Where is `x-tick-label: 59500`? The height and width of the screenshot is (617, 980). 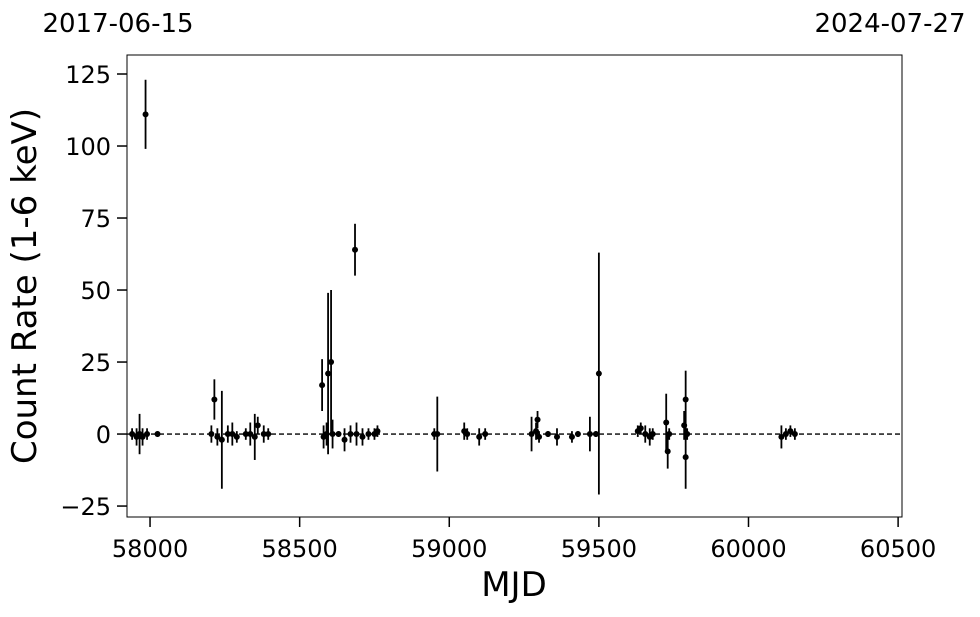
x-tick-label: 59500 is located at coordinates (599, 549).